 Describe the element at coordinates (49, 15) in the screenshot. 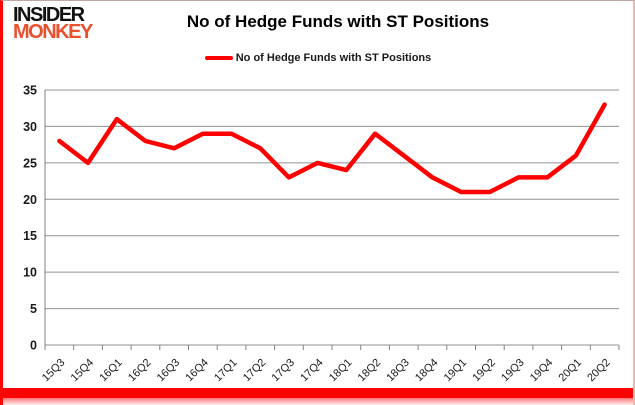

I see `logo-line-insider: INSIDER` at that location.